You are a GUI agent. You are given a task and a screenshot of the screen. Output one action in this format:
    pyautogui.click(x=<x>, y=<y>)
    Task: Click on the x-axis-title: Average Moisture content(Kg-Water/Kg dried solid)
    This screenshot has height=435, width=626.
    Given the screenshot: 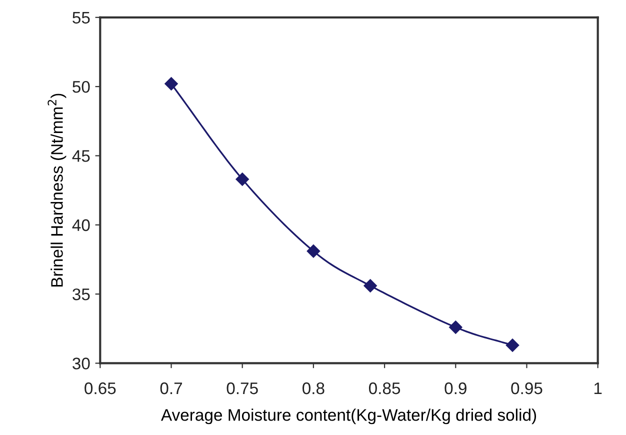 What is the action you would take?
    pyautogui.click(x=348, y=416)
    